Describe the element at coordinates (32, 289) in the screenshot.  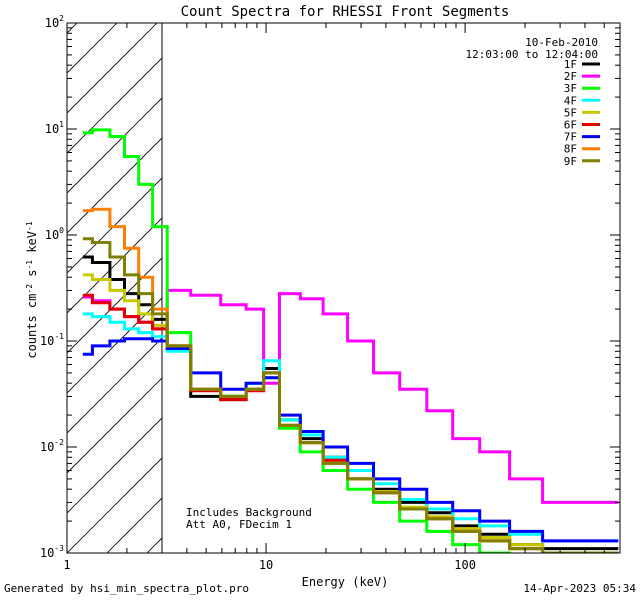
I see `y-axis-label: counts cm-2 s-1 keV-1` at that location.